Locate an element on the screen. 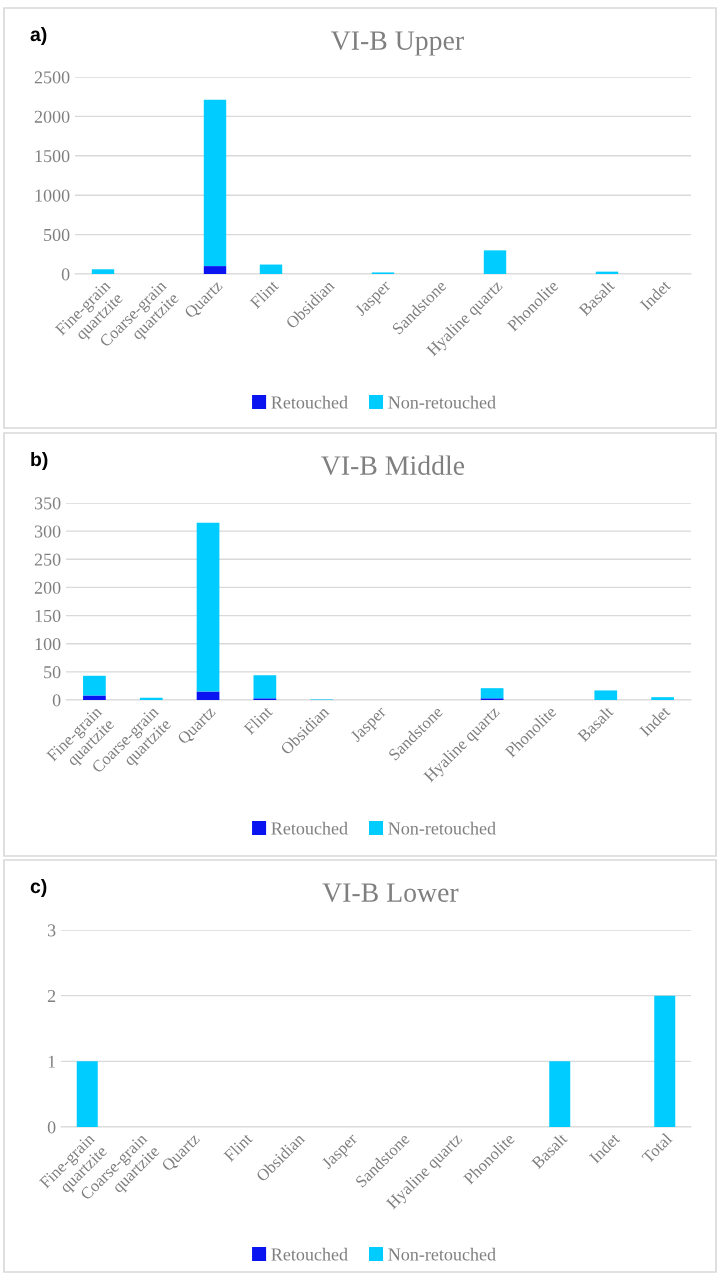 Image resolution: width=720 pixels, height=1274 pixels. chart-title: VI-B Upper is located at coordinates (397, 43).